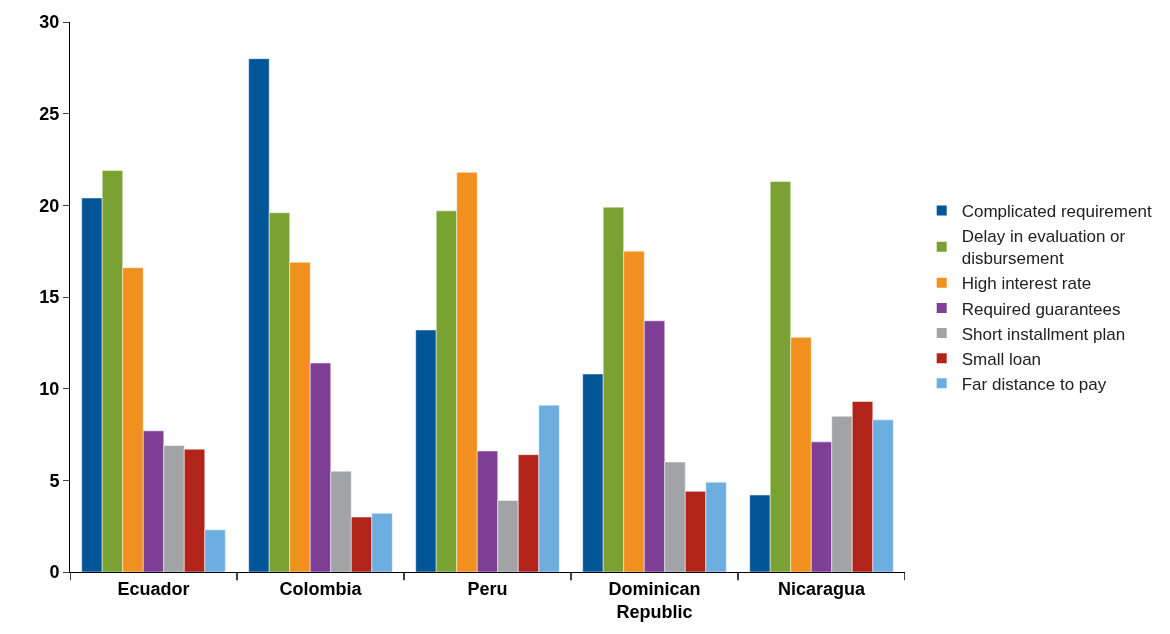  I want to click on legend-label: Required guarantees, so click(1041, 309).